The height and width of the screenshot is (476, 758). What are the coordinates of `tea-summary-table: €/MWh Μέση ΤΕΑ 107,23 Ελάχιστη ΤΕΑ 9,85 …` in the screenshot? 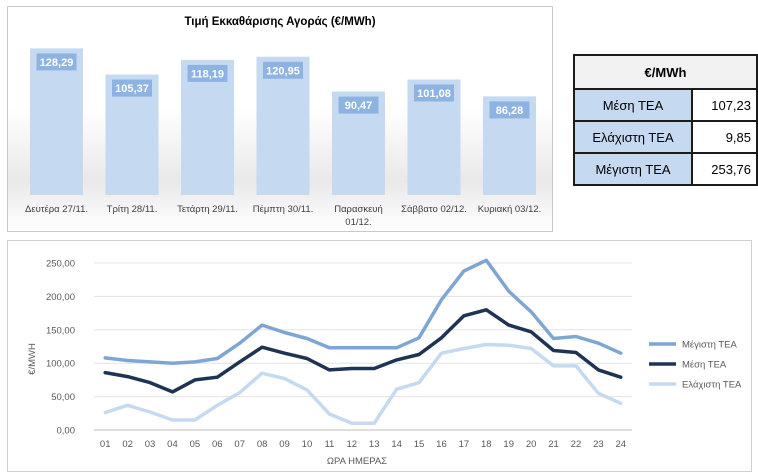 It's located at (665, 120).